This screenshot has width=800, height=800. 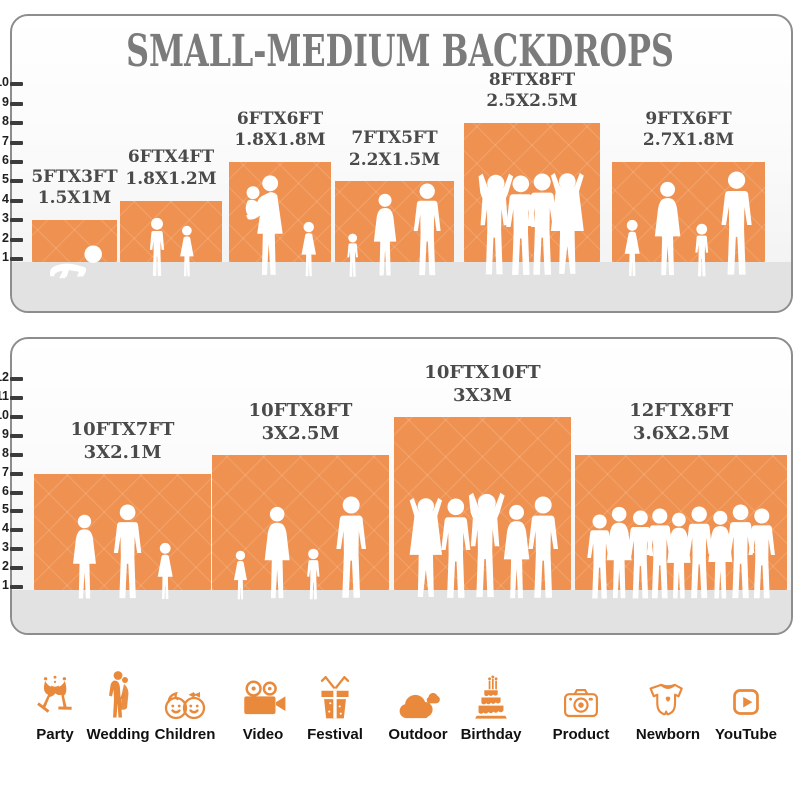 I want to click on backdrop-size-m: 1.5X1M, so click(x=74, y=198).